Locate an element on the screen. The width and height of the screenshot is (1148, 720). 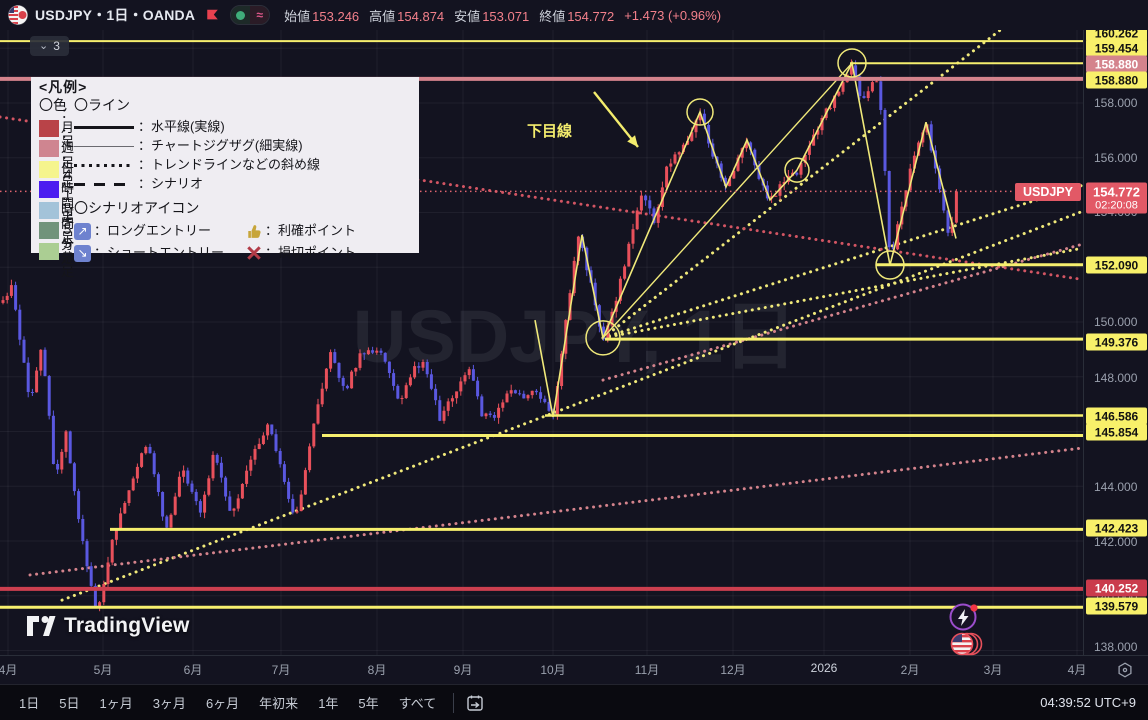
go-to-date-button is located at coordinates (475, 703).